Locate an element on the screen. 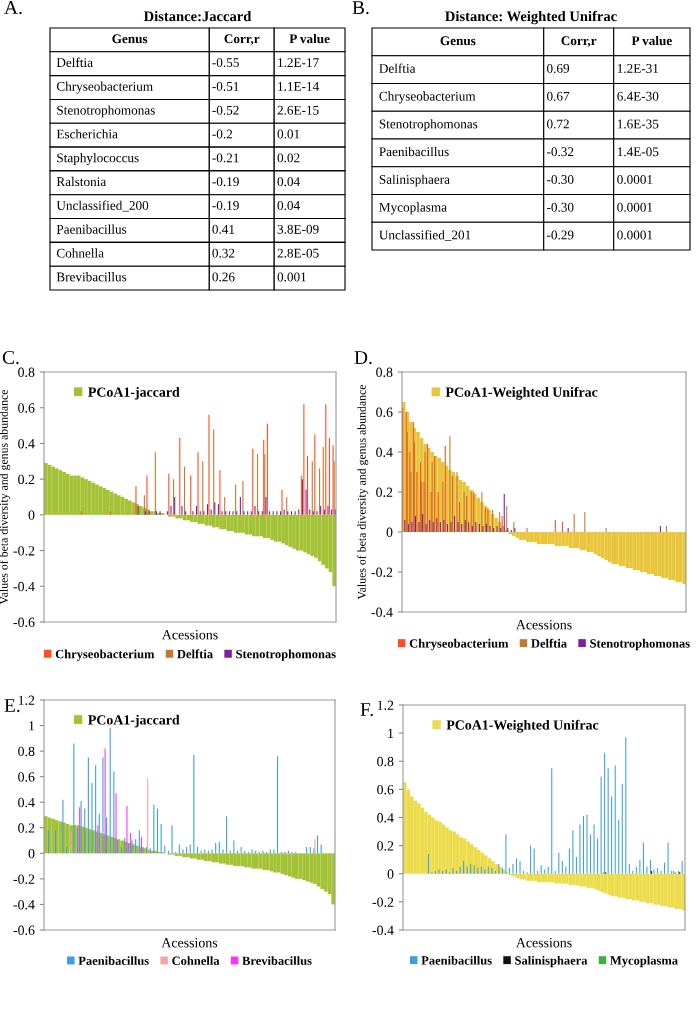  data-label: 0.72 is located at coordinates (558, 124).